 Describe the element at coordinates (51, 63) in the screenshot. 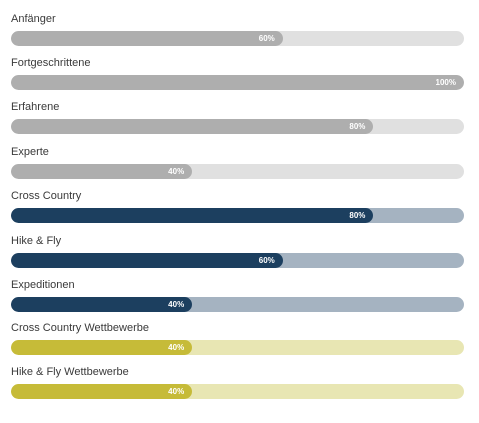

I see `skill-label: Fortgeschrittene` at that location.